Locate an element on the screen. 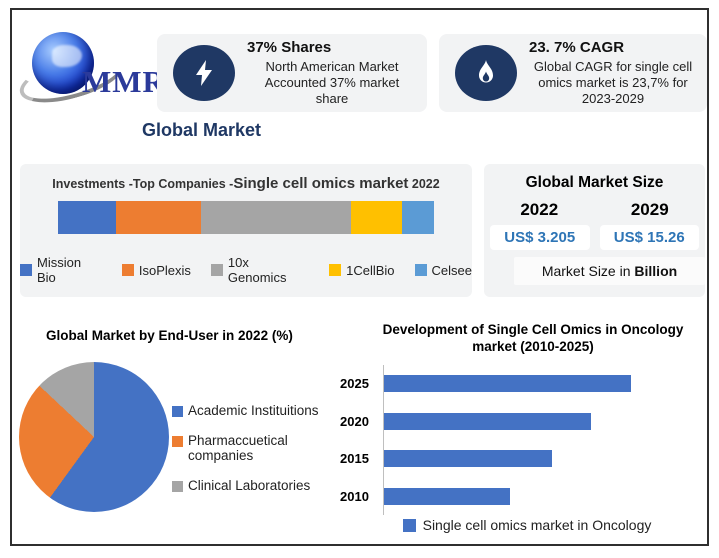 This screenshot has height=558, width=719. year-tick-label: 2020 is located at coordinates (354, 421).